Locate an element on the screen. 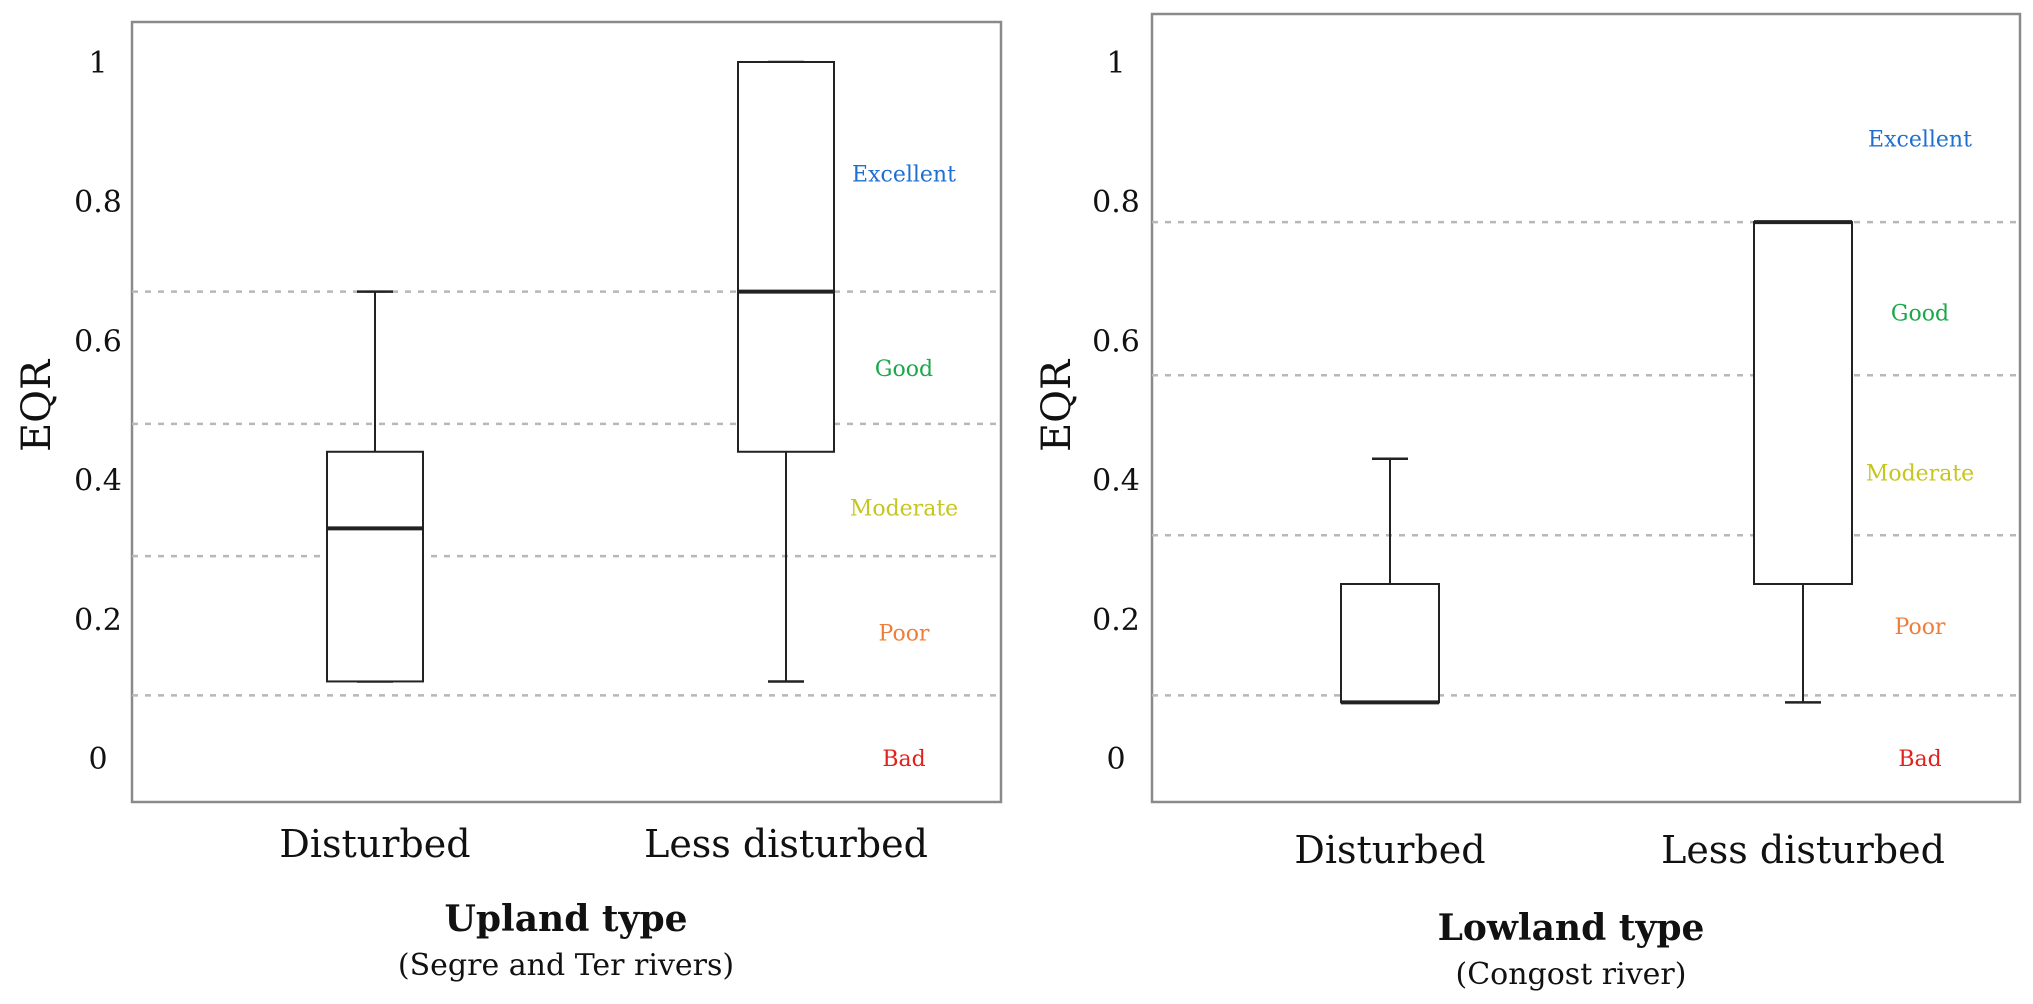 The height and width of the screenshot is (1004, 2033). chart-title: Lowland type is located at coordinates (1571, 928).